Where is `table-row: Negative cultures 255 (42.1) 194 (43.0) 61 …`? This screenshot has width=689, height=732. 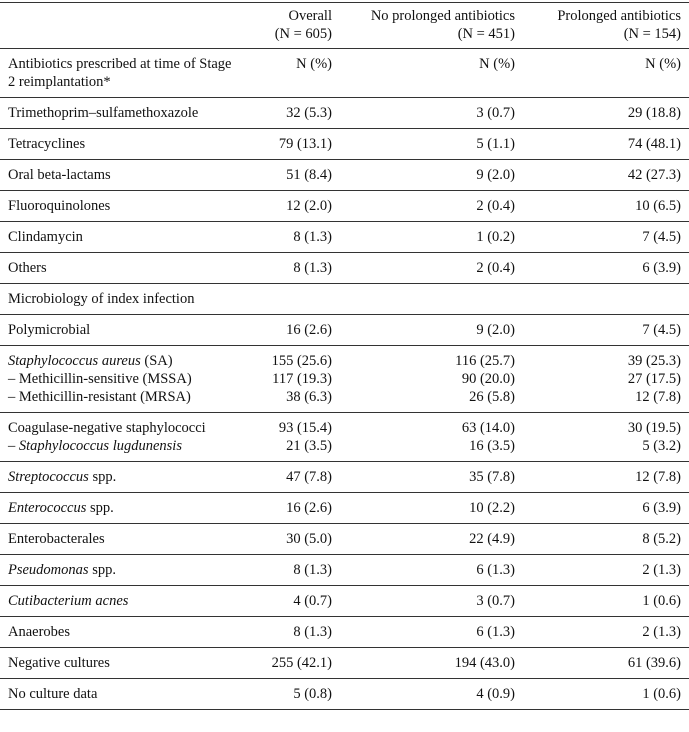 table-row: Negative cultures 255 (42.1) 194 (43.0) 61 … is located at coordinates (344, 663).